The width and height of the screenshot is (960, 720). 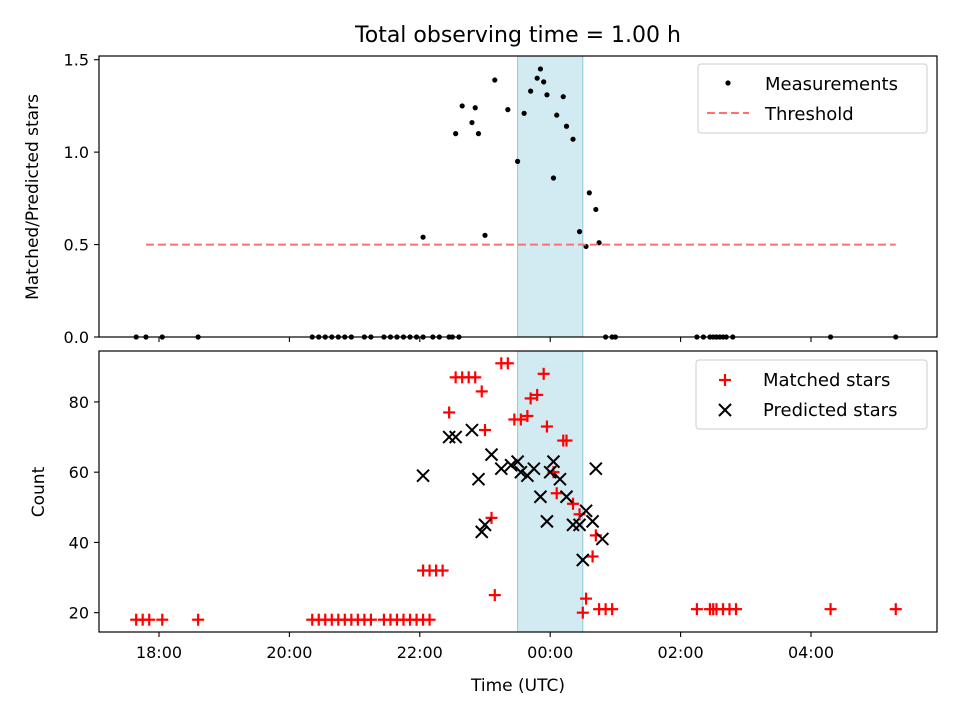 I want to click on bottom-x-tick-label: 18:00, so click(x=159, y=652).